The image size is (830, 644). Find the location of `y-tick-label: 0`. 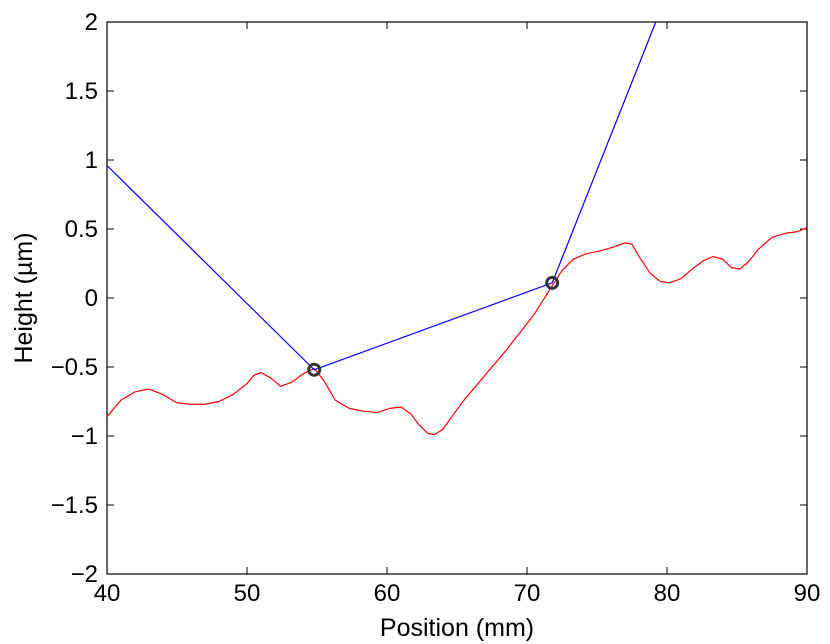

y-tick-label: 0 is located at coordinates (91, 298).